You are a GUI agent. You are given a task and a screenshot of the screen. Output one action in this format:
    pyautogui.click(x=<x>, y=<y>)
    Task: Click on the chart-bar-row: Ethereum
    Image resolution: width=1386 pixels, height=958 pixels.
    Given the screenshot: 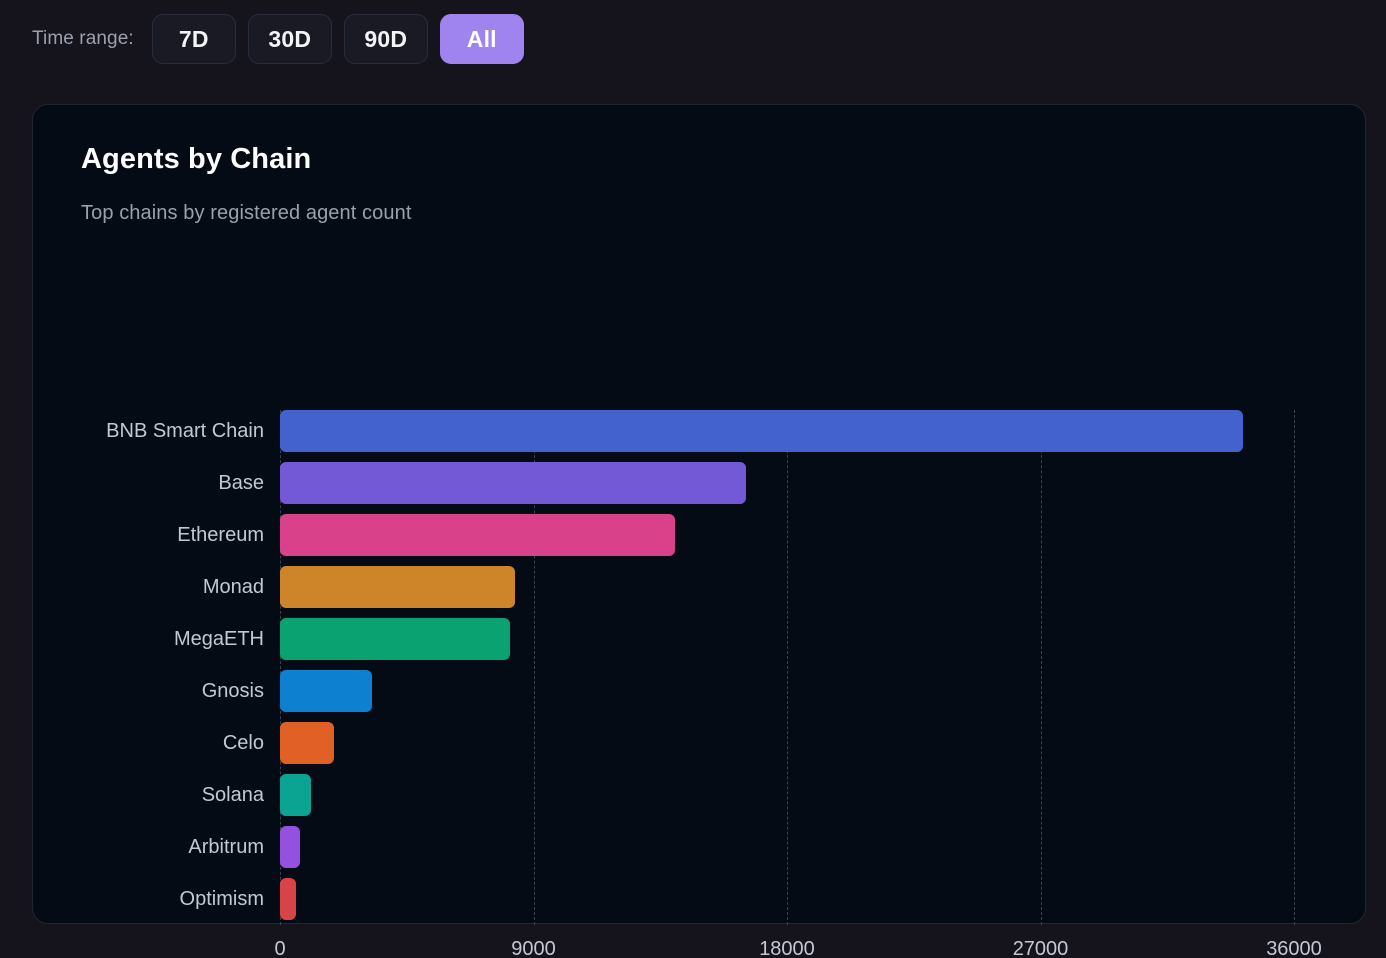 What is the action you would take?
    pyautogui.click(x=426, y=535)
    